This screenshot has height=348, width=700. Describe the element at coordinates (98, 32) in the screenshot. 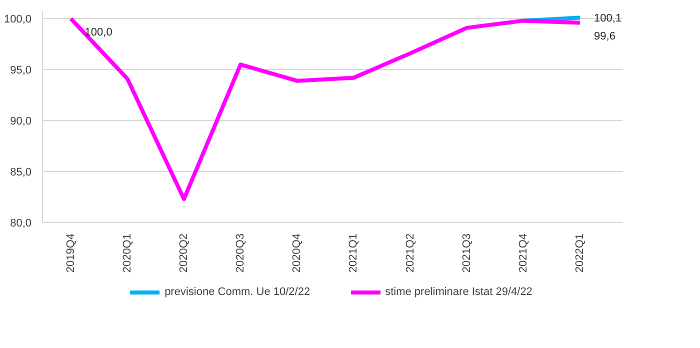

I see `data-label: 100,0` at that location.